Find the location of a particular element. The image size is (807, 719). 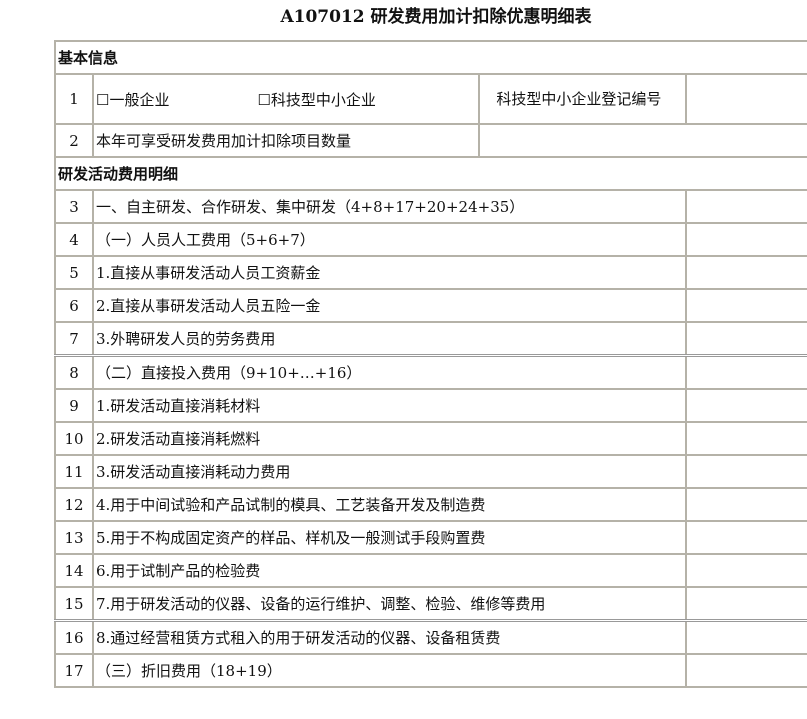

table-row: 12 4.用于中间试验和产品试制的模具、工艺装备开发及制造费 is located at coordinates (430, 504).